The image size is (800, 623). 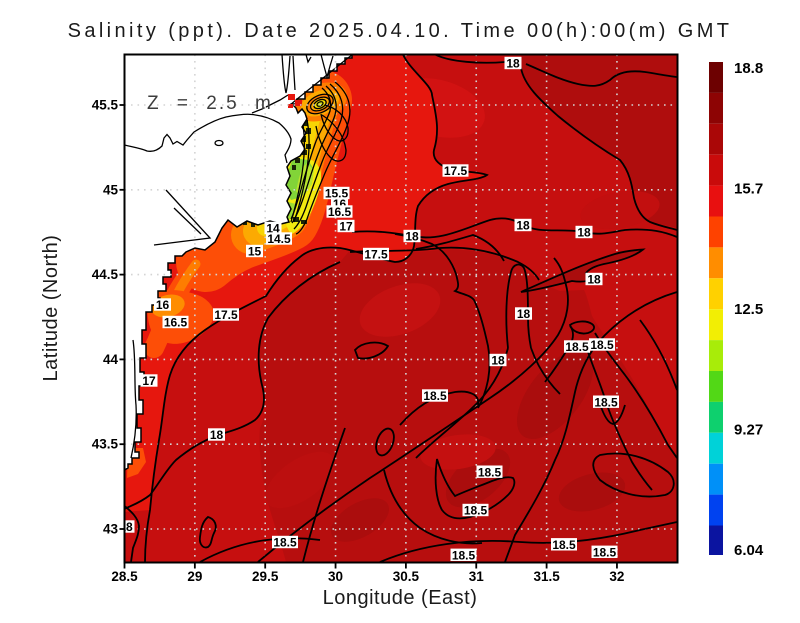 What do you see at coordinates (749, 550) in the screenshot?
I see `svg-text: 6.04` at bounding box center [749, 550].